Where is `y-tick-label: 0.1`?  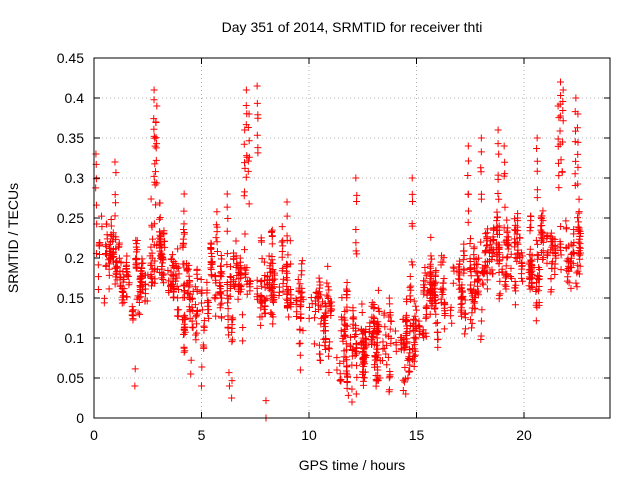
y-tick-label: 0.1 is located at coordinates (75, 338).